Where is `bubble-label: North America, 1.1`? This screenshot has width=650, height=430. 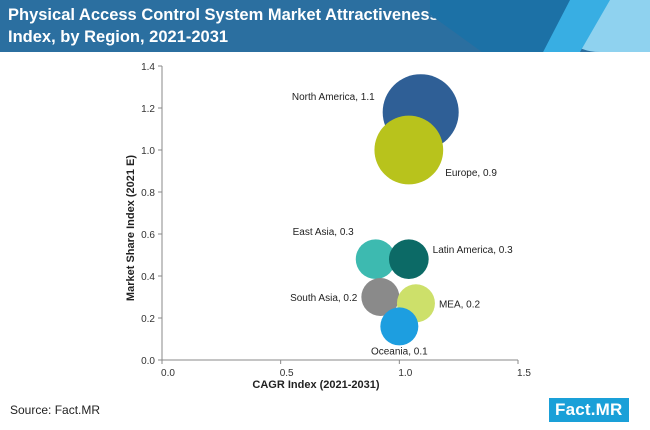
bubble-label: North America, 1.1 is located at coordinates (333, 97).